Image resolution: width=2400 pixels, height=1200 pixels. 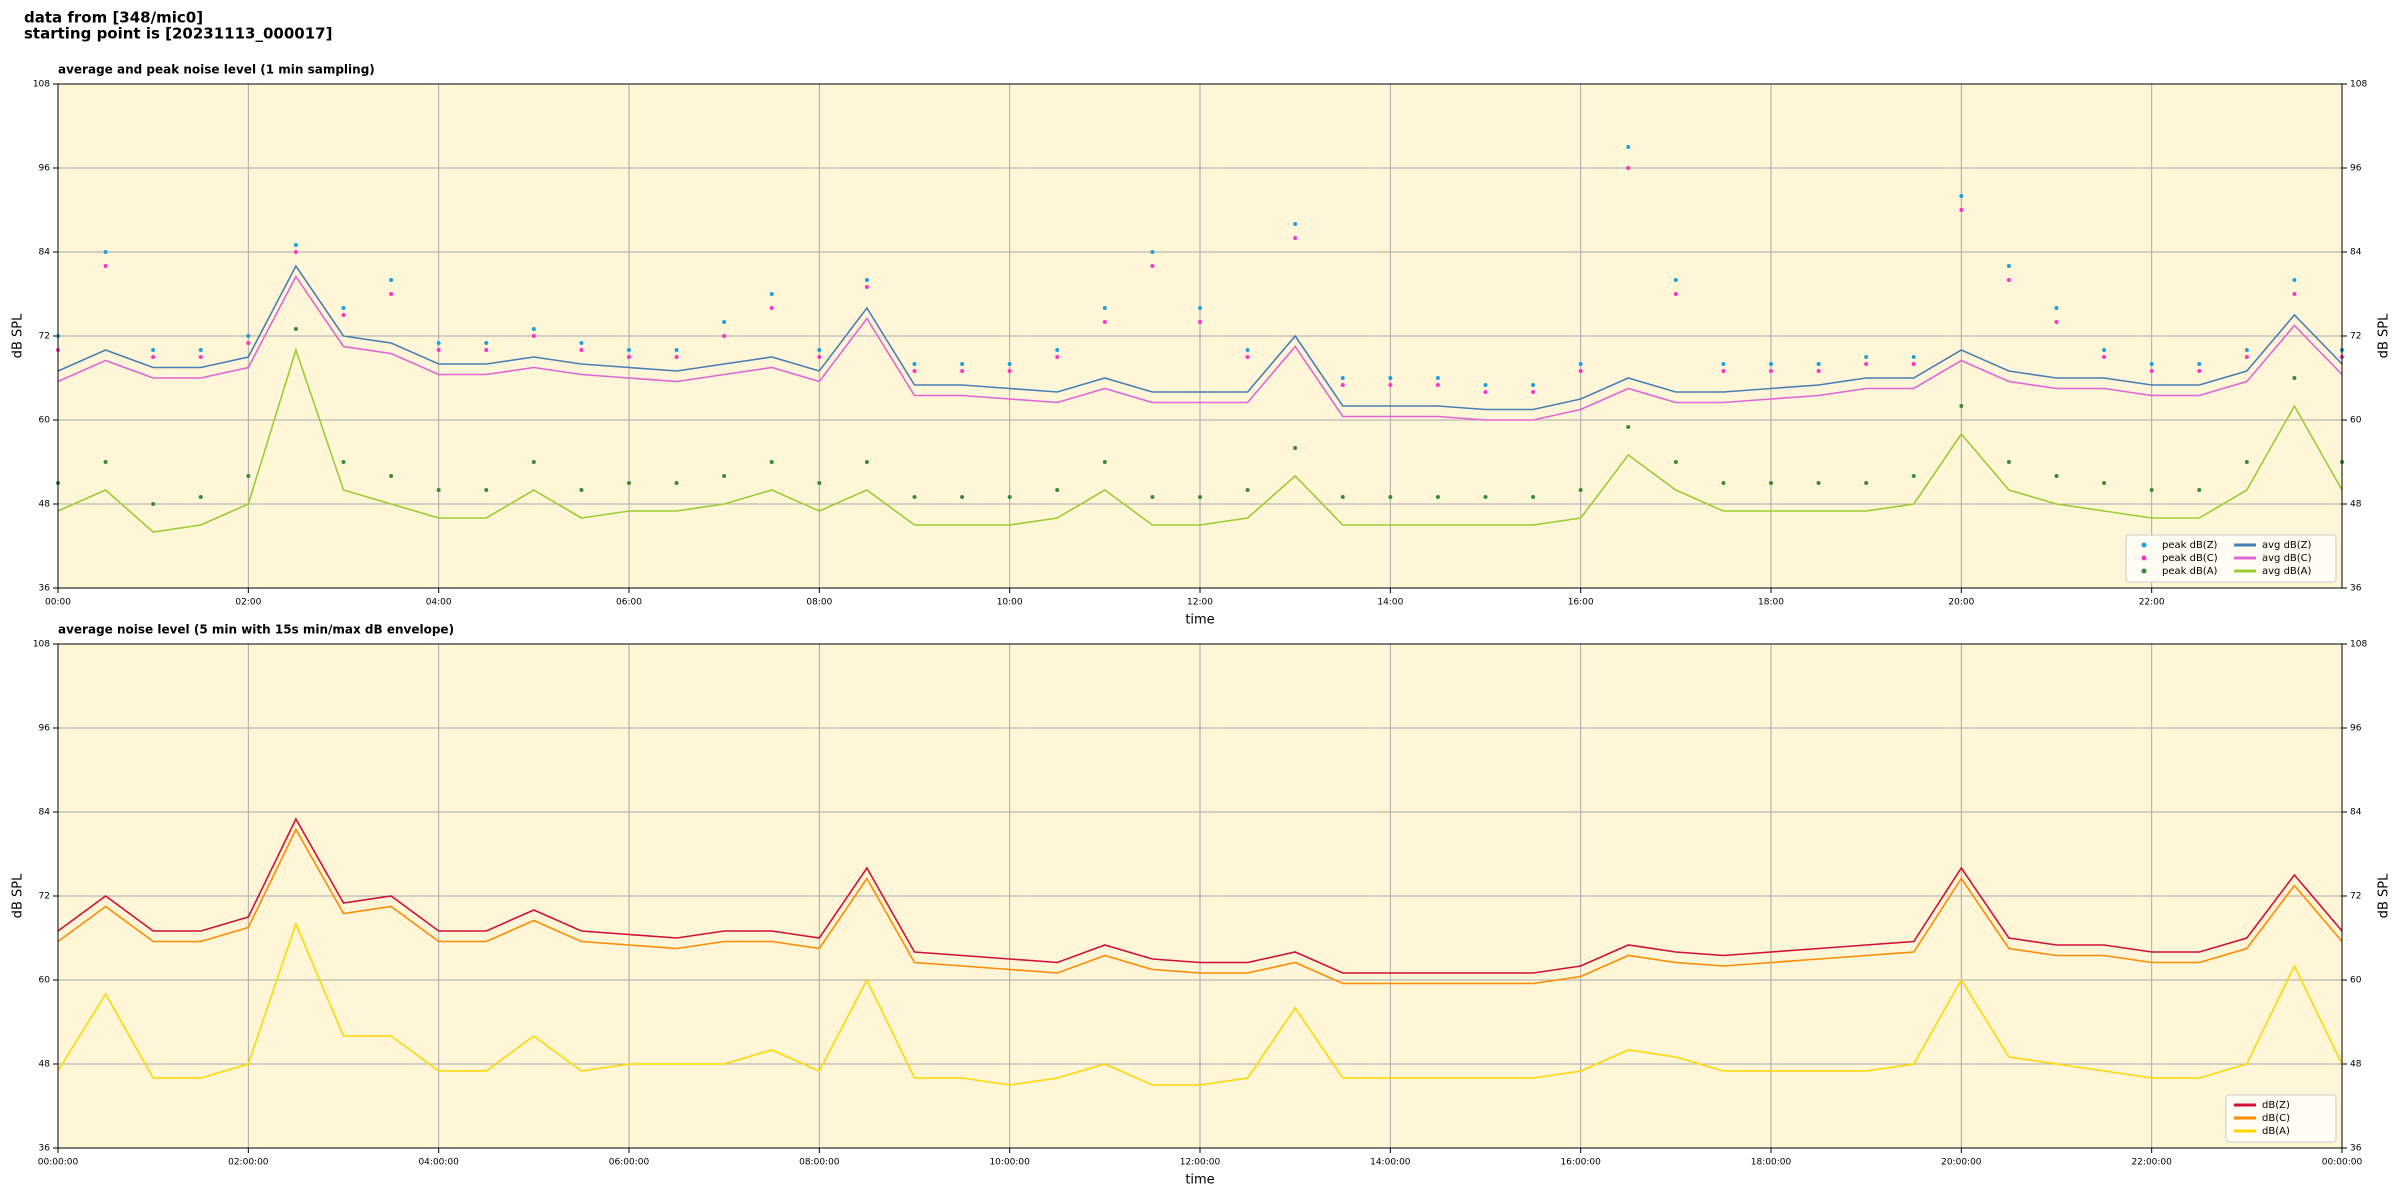 What do you see at coordinates (58, 1163) in the screenshot?
I see `x-tick-label: 00:00:00` at bounding box center [58, 1163].